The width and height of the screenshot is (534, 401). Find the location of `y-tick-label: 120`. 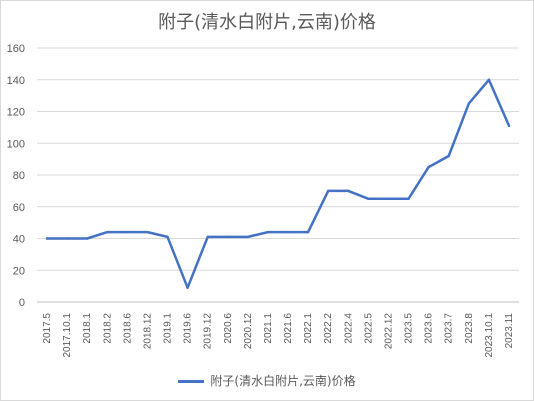

y-tick-label: 120 is located at coordinates (16, 113).